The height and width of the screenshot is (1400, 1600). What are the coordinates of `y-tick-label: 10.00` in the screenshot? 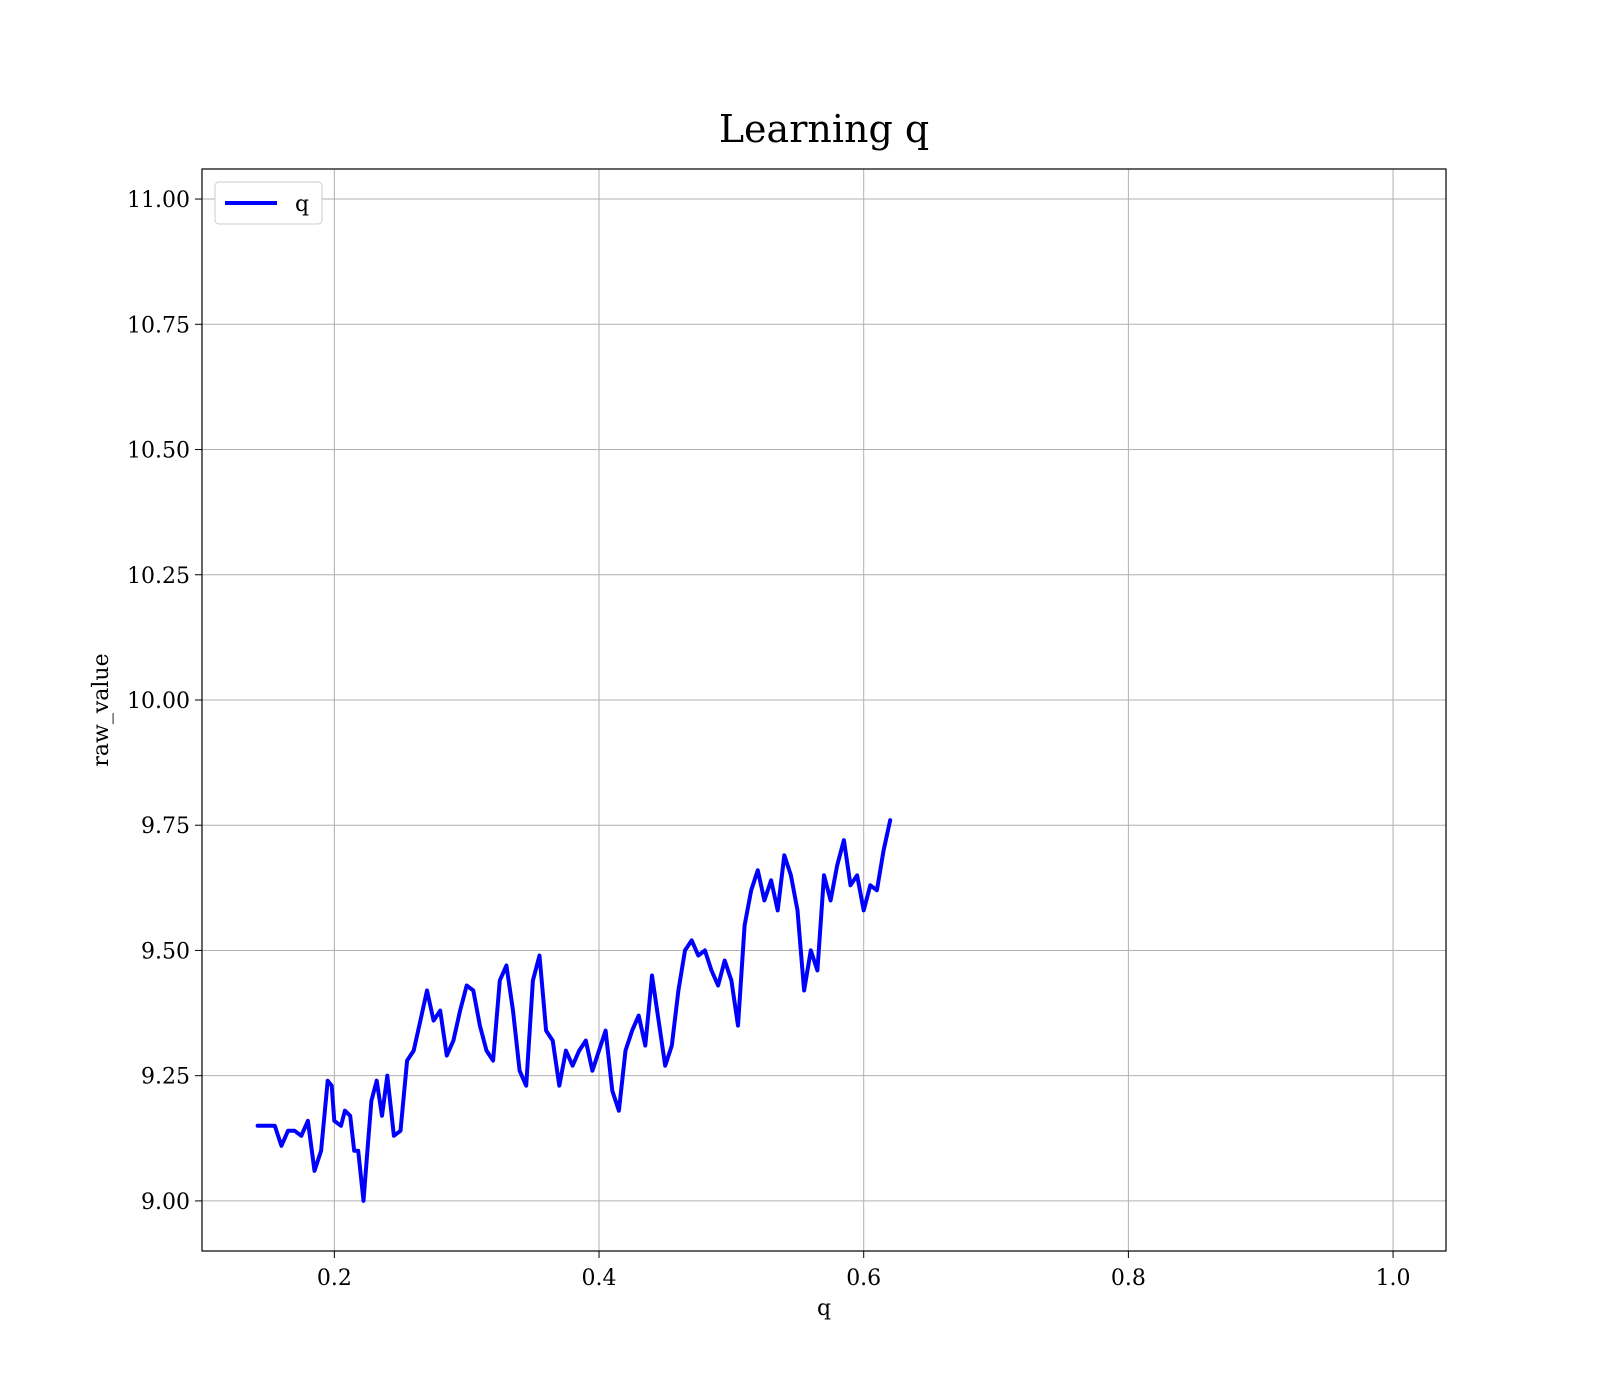 It's located at (158, 701).